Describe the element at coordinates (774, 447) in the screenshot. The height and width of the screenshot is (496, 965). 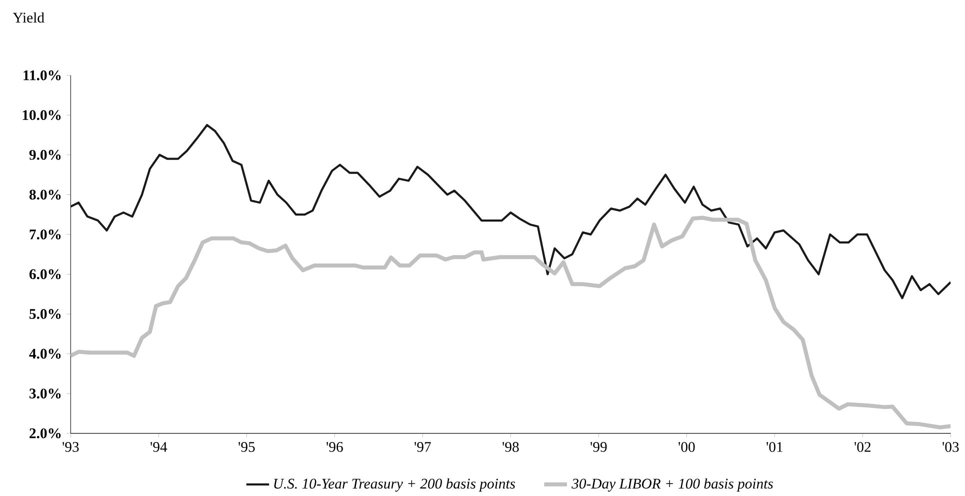
I see `x-tick-label: '01` at that location.